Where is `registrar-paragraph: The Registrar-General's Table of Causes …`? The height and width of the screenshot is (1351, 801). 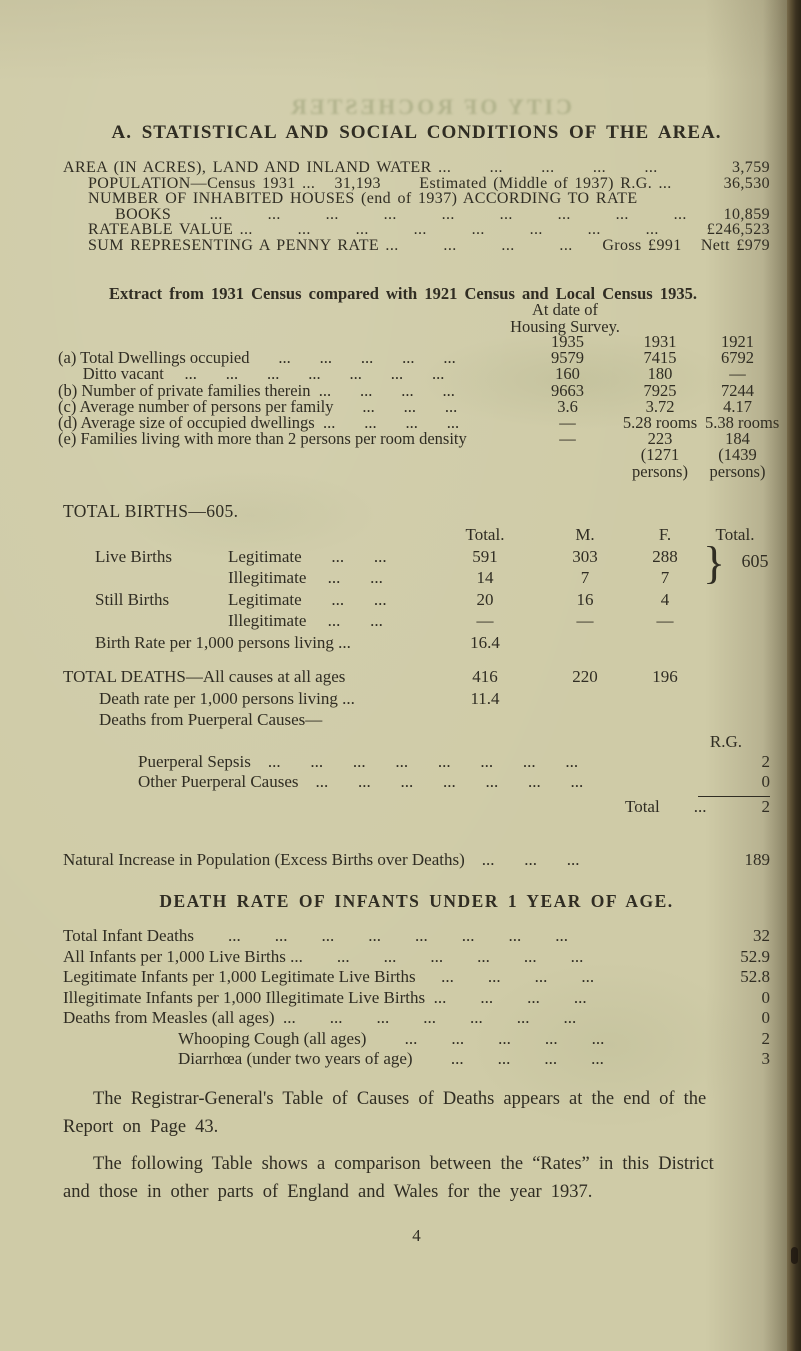 registrar-paragraph: The Registrar-General's Table of Causes … is located at coordinates (416, 1113).